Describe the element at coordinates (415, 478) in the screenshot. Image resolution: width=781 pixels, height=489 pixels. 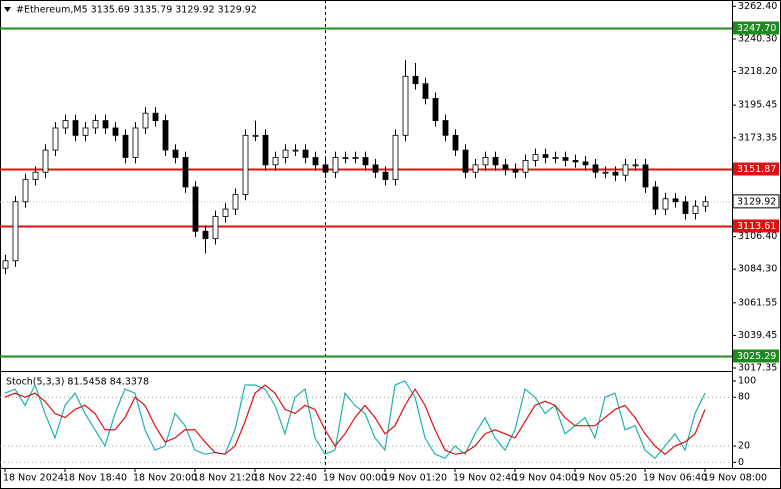
I see `x-tick-label: 19 Nov 01:20` at that location.